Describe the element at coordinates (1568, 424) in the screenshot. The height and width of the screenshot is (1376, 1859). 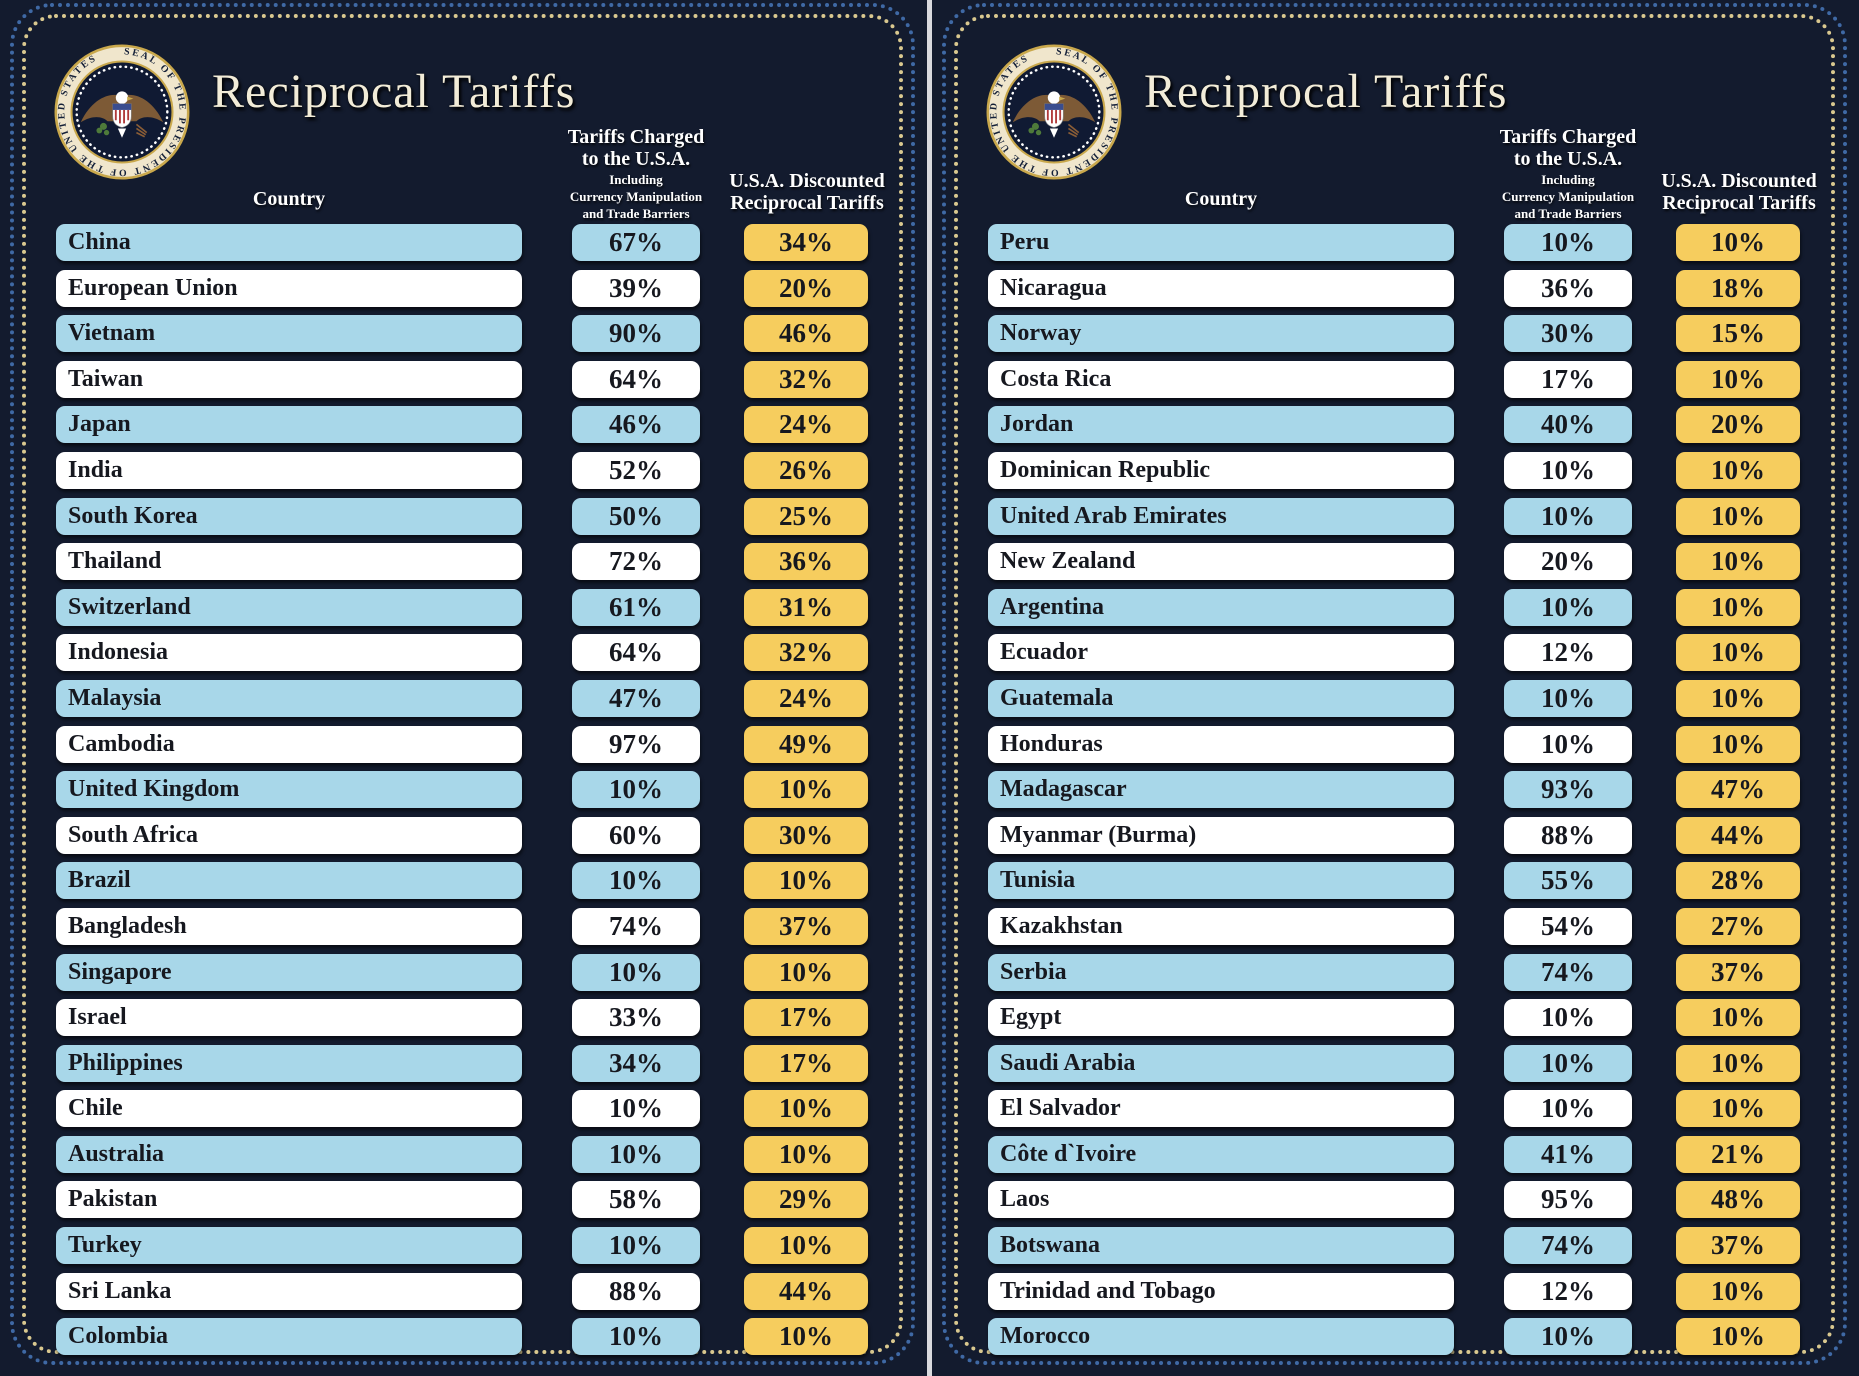
I see `charged-label: 40%` at that location.